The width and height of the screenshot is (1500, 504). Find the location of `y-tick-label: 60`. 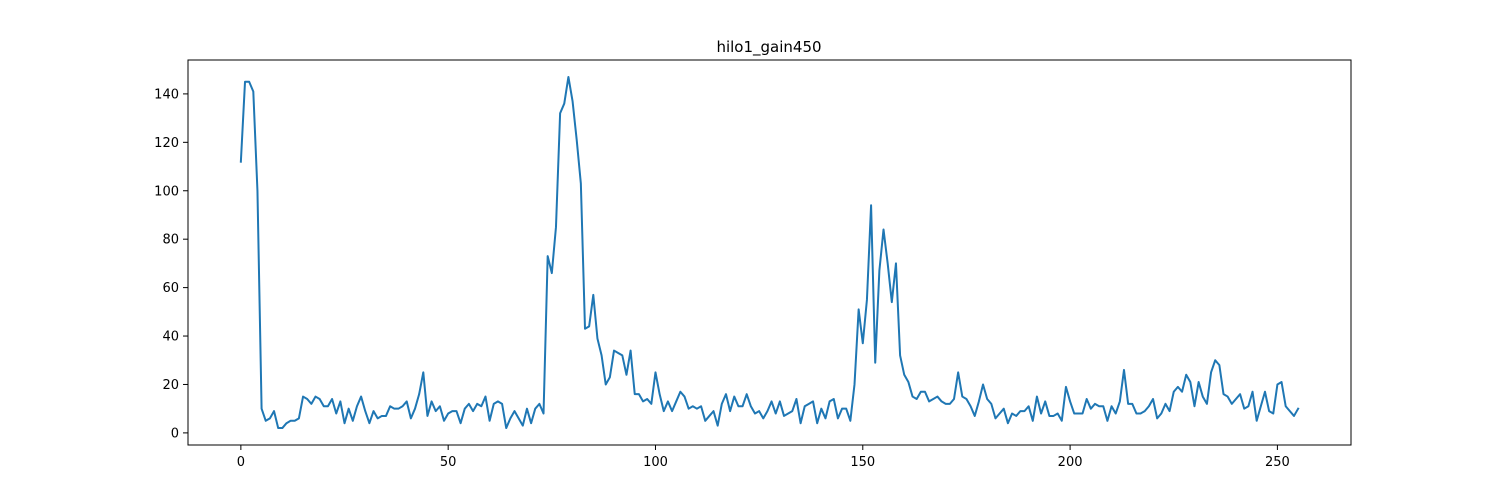

y-tick-label: 60 is located at coordinates (170, 288).